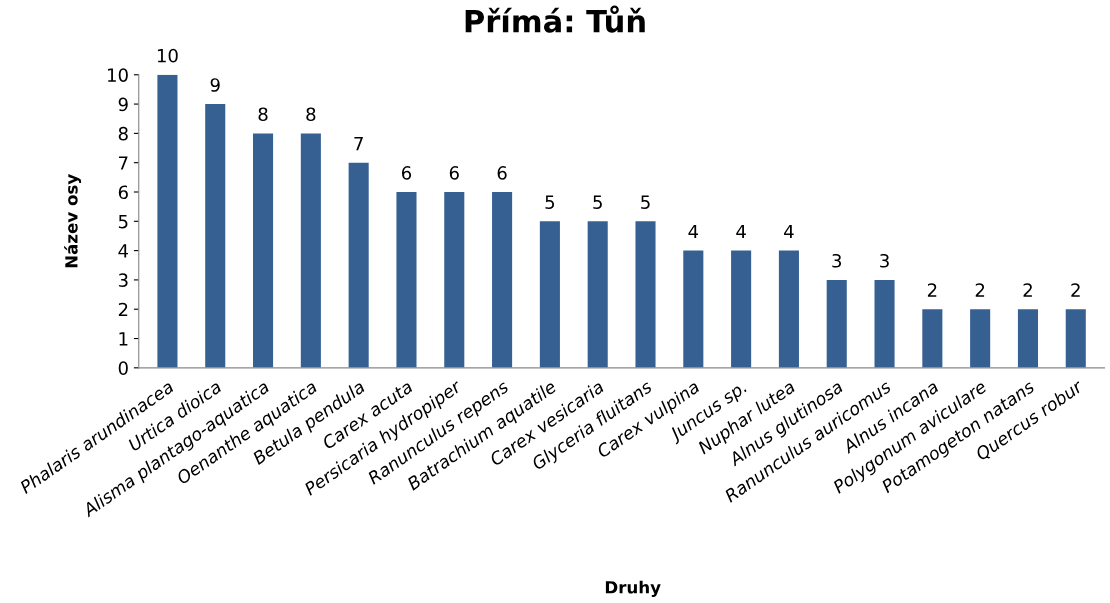 Image resolution: width=1110 pixels, height=603 pixels. Describe the element at coordinates (167, 55) in the screenshot. I see `data-label: 10` at that location.